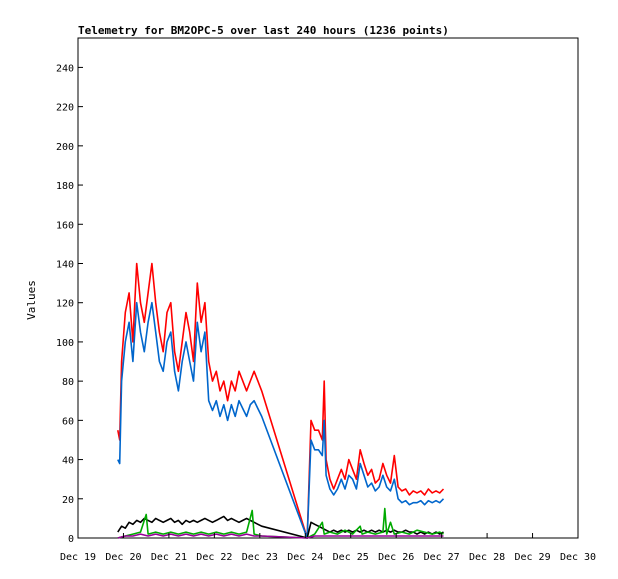 Image resolution: width=618 pixels, height=579 pixels. I want to click on y-tick-label: 100, so click(65, 343).